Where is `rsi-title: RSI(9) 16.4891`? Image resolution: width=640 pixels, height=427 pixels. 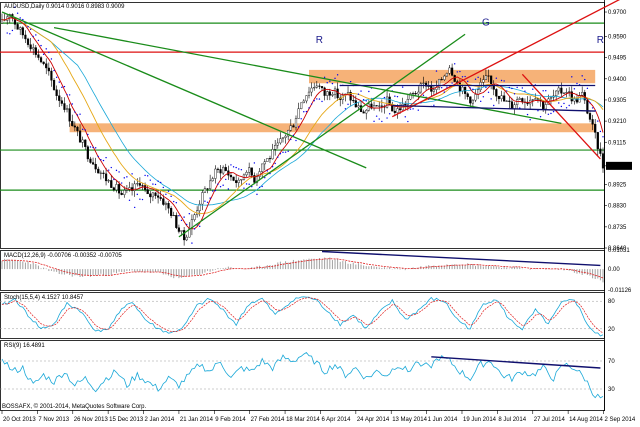
rsi-title: RSI(9) 16.4891 is located at coordinates (24, 346).